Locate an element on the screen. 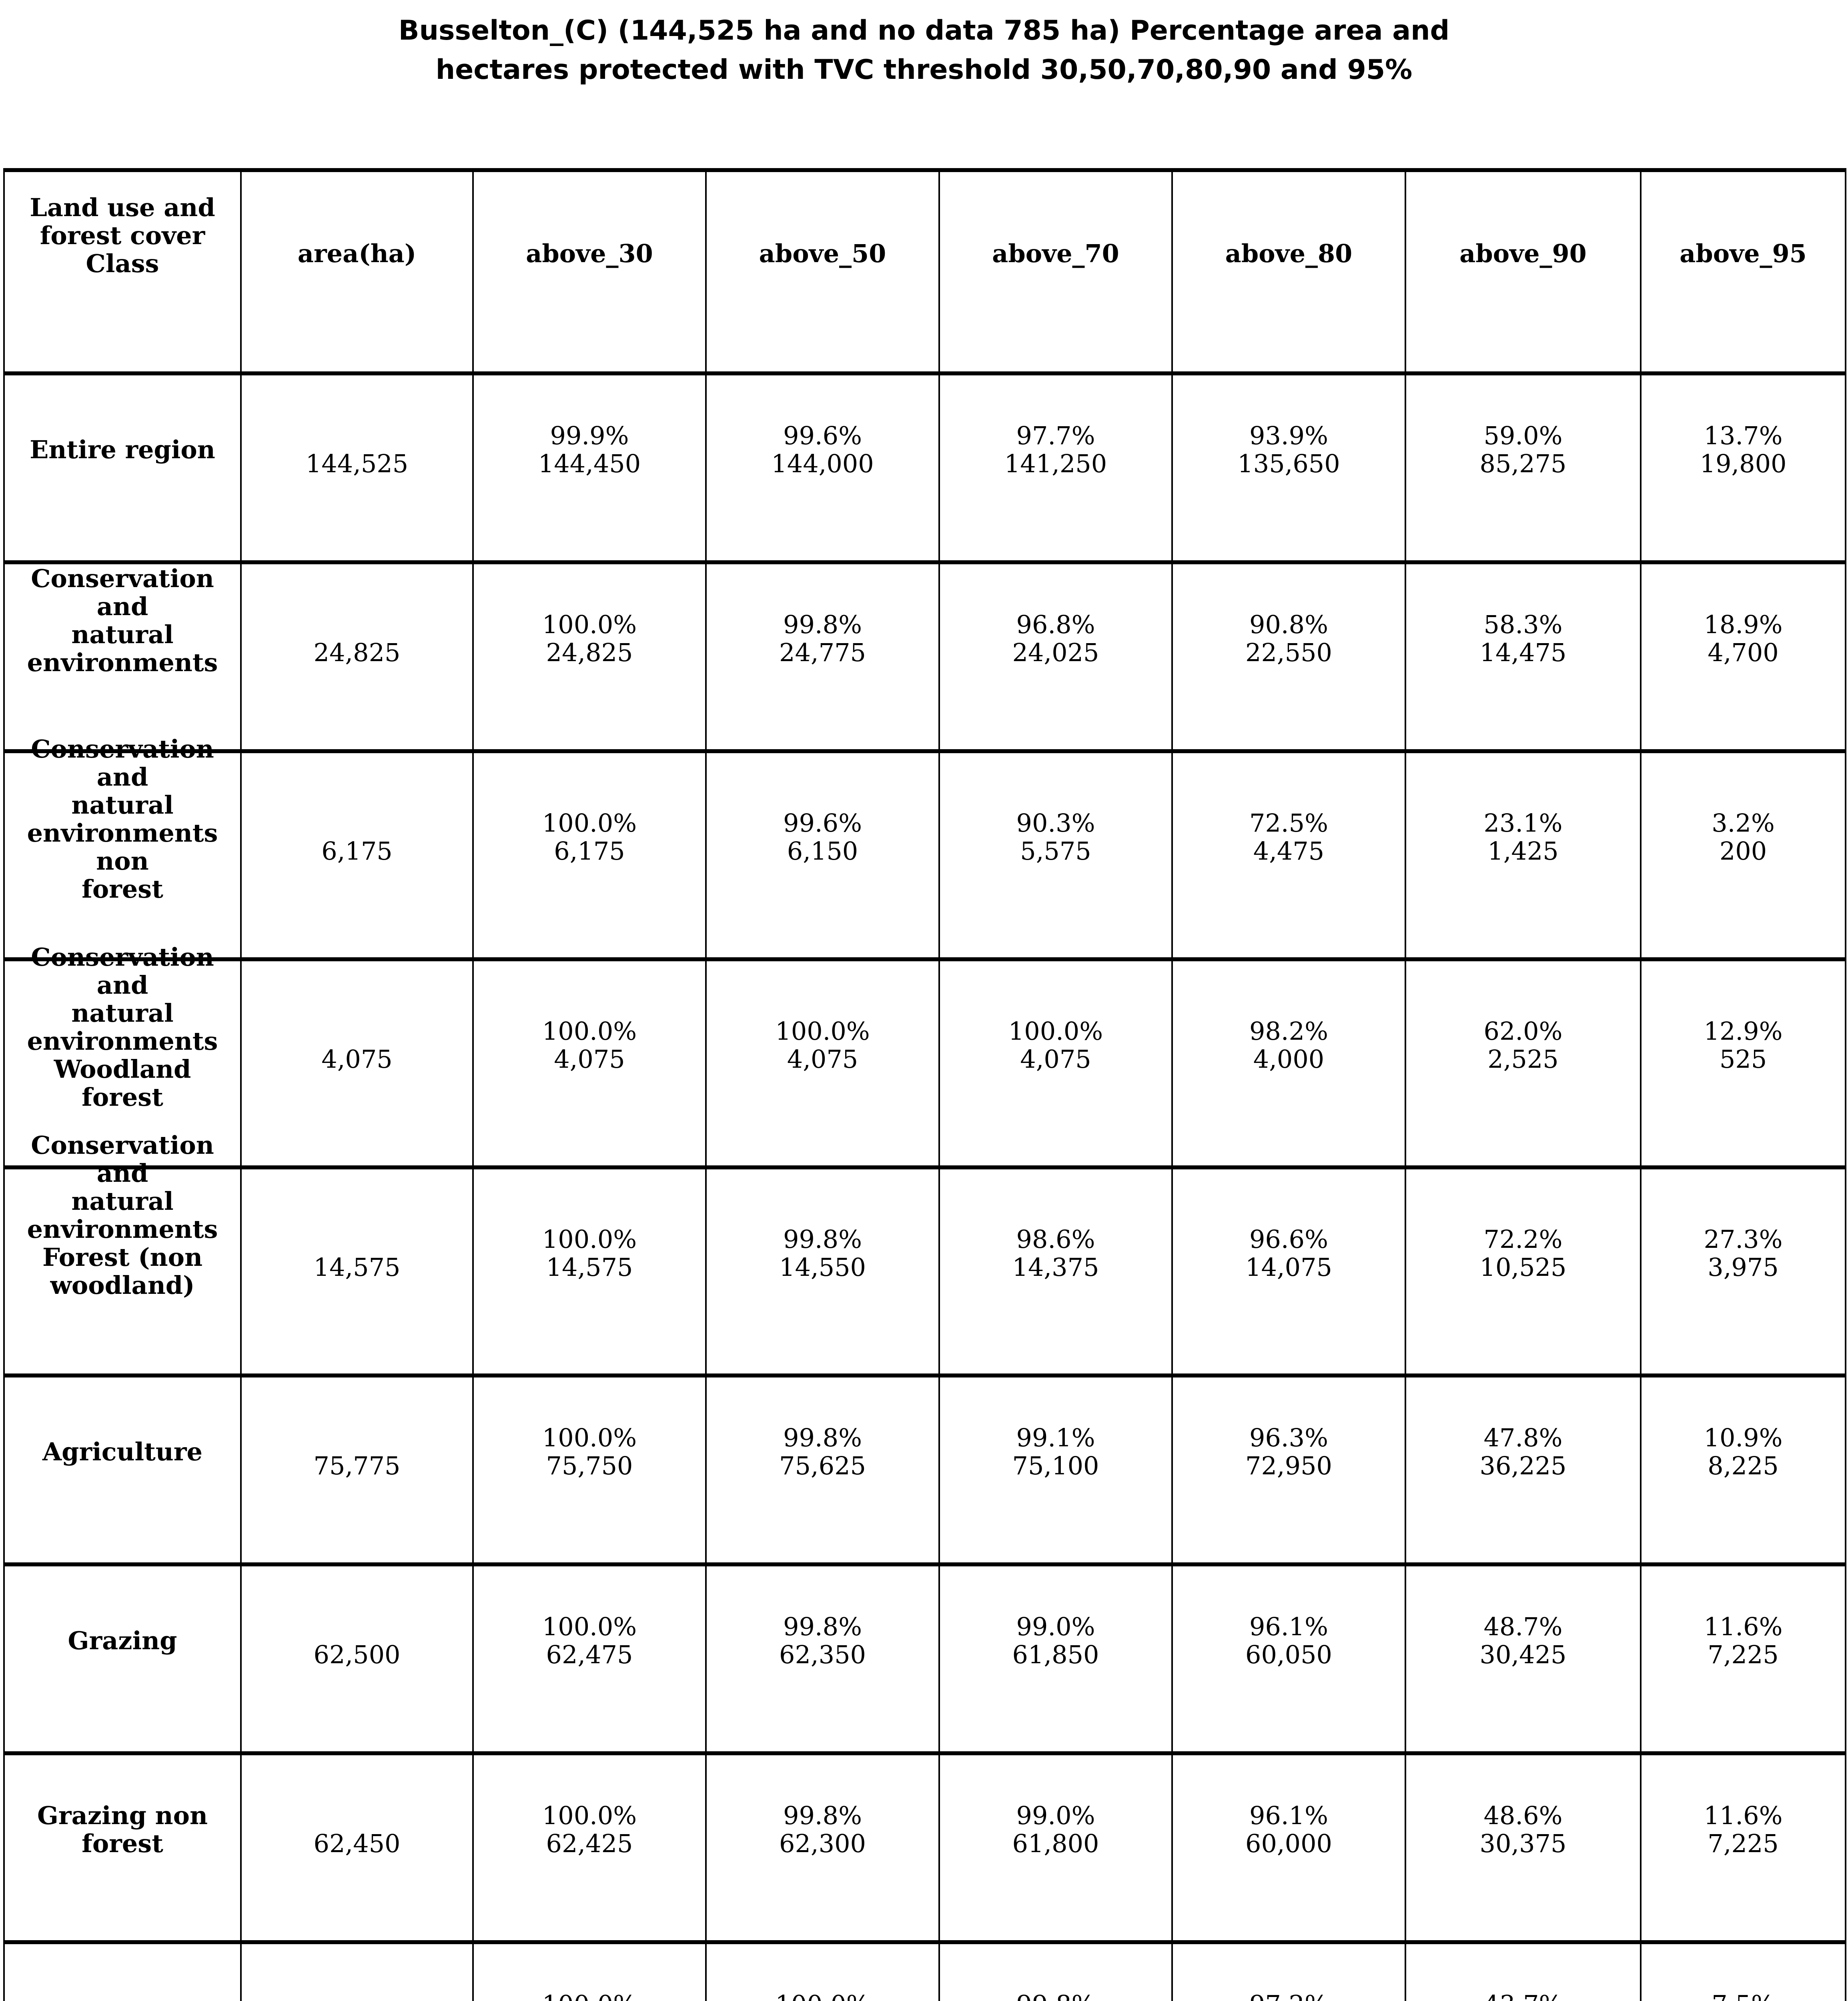 Image resolution: width=1848 pixels, height=2001 pixels. area-cell: 144,525 is located at coordinates (357, 467).